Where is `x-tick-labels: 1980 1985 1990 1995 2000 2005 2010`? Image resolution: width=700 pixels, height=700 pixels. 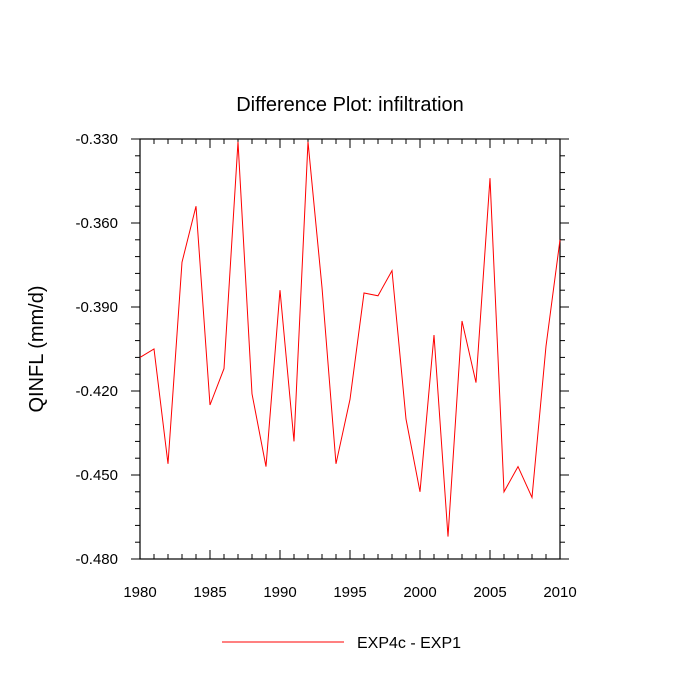
x-tick-labels: 1980 1985 1990 1995 2000 2005 2010 is located at coordinates (349, 592).